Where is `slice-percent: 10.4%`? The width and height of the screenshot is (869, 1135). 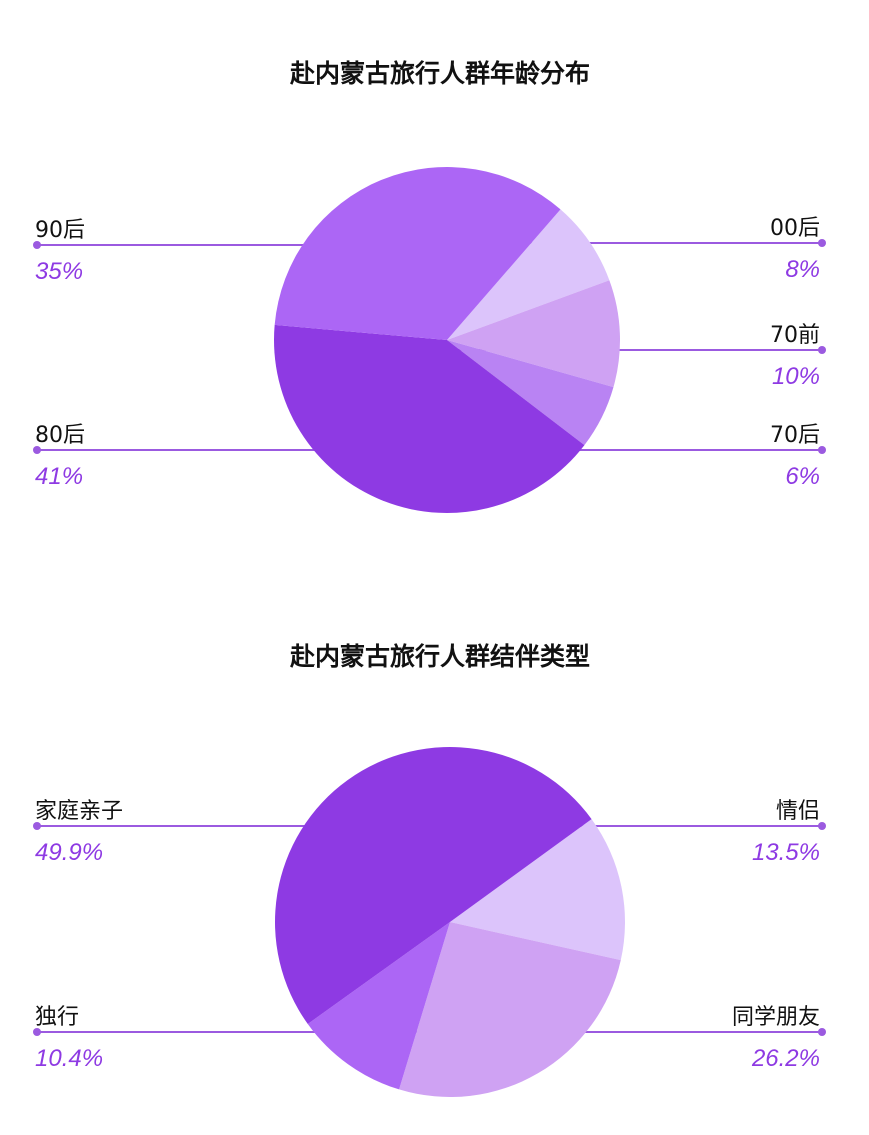 slice-percent: 10.4% is located at coordinates (69, 1058).